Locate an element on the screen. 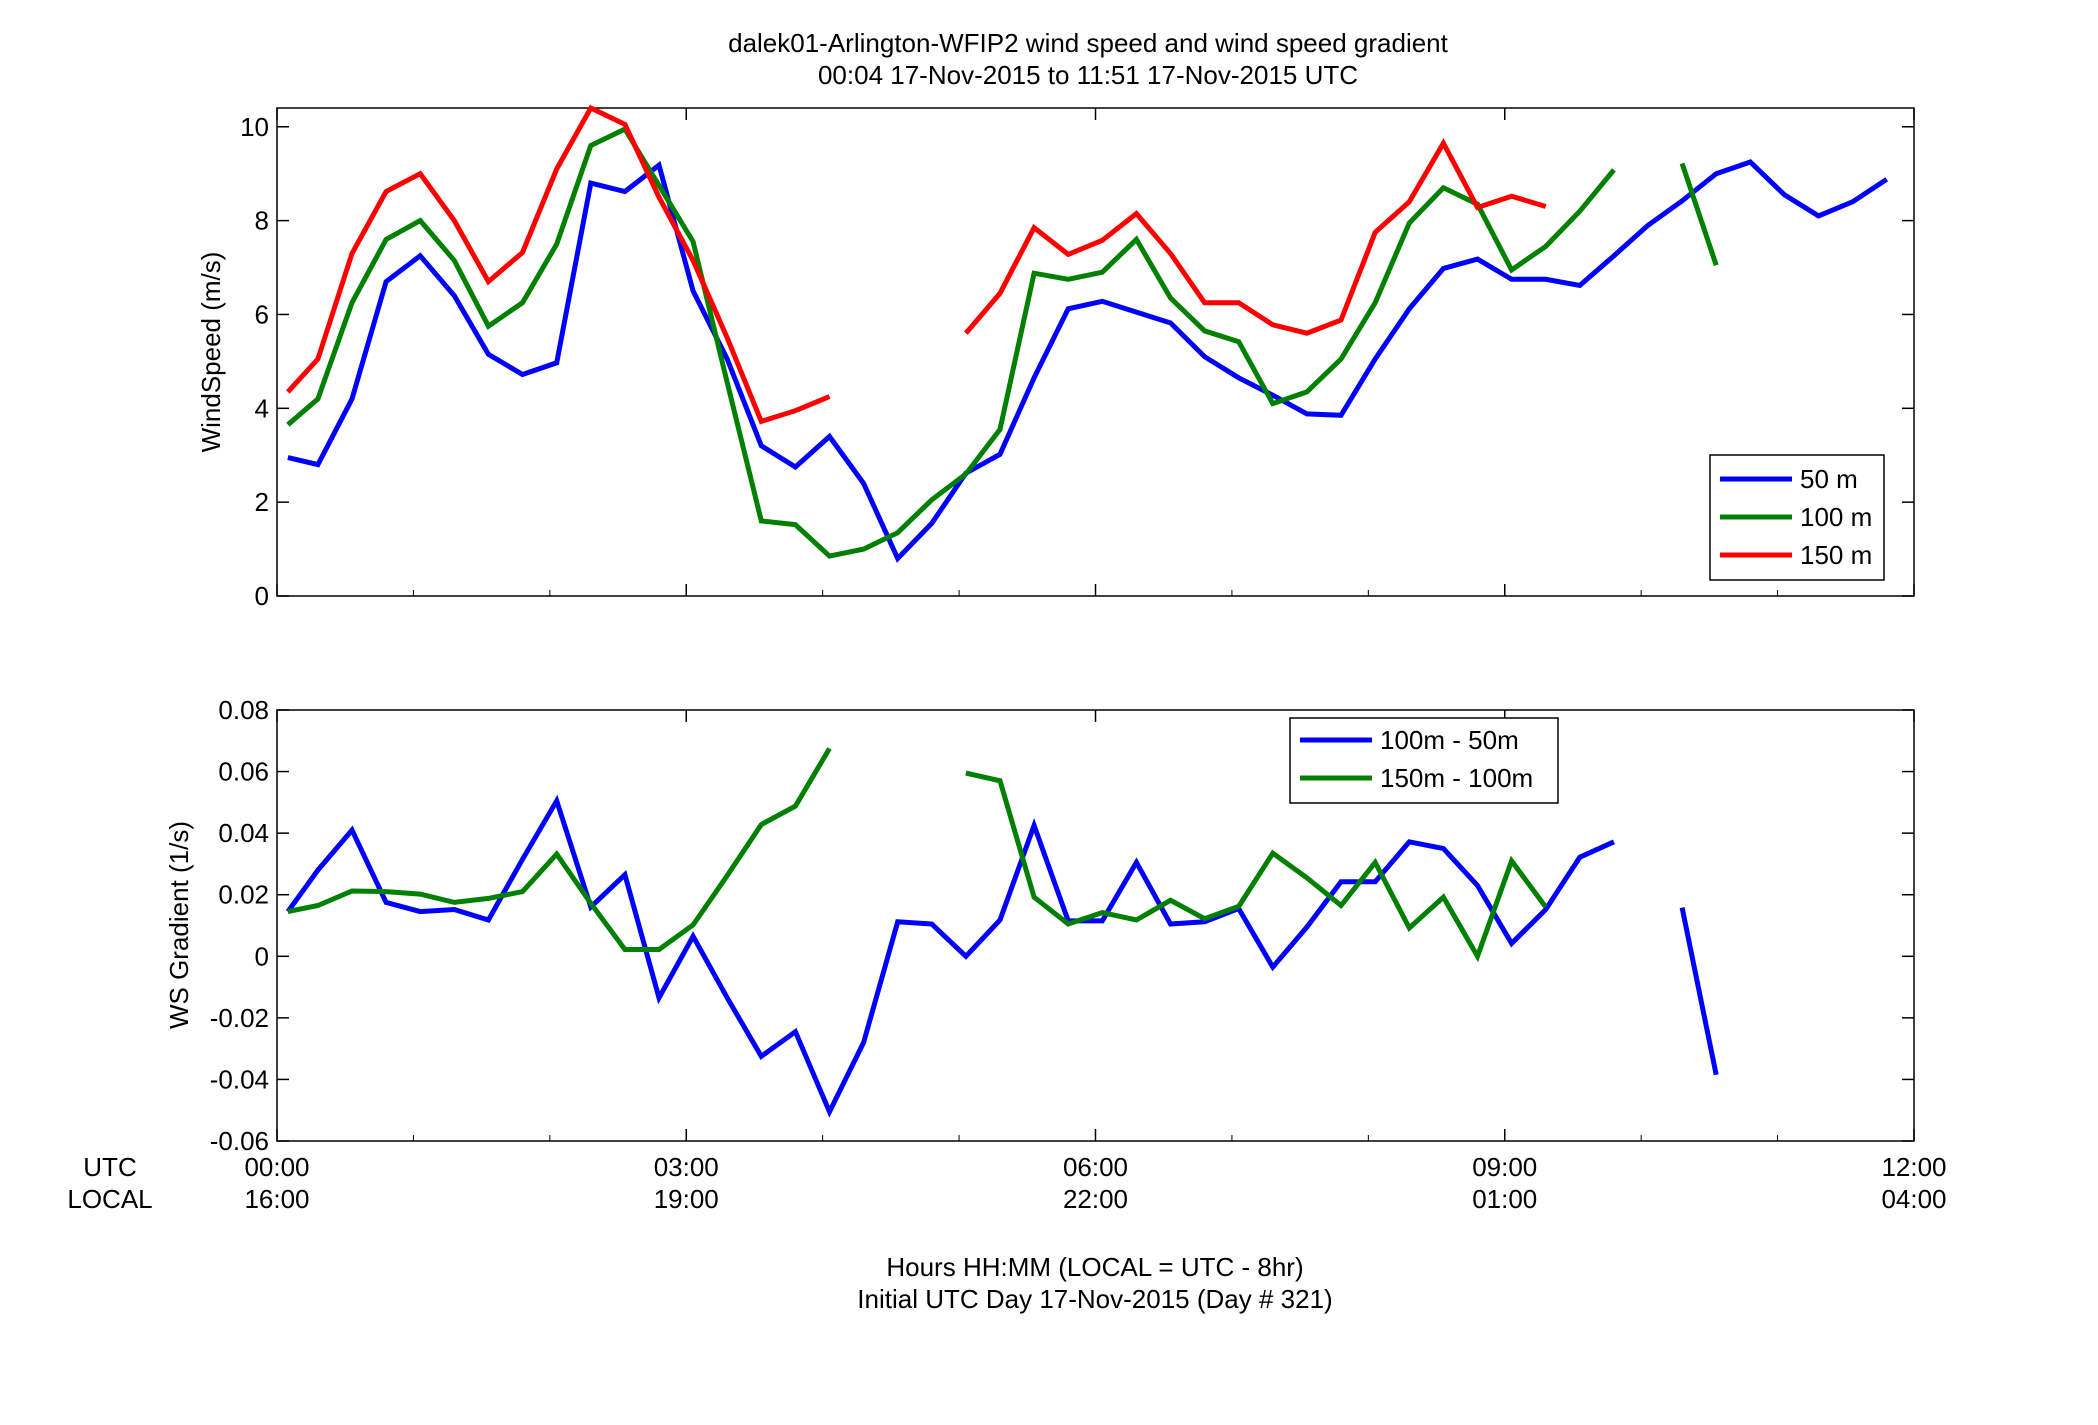 The image size is (2098, 1425). xtick-label-local: 04:00 is located at coordinates (1913, 1199).